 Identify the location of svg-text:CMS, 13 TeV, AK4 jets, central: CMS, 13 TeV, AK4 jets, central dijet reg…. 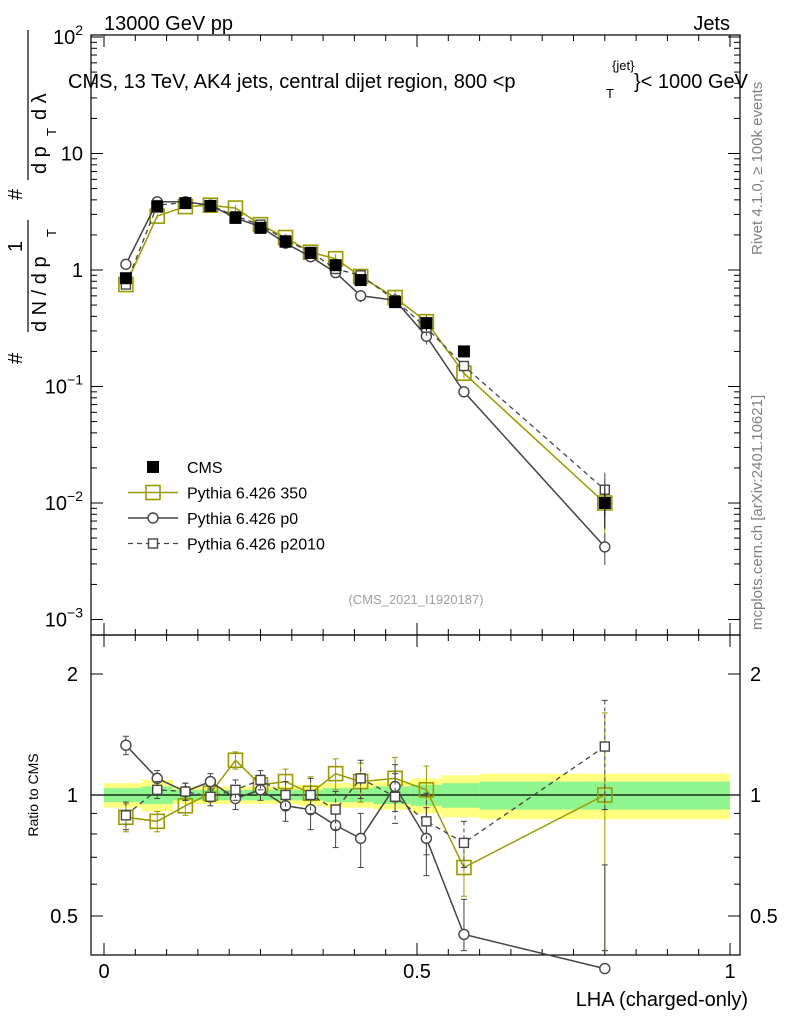
(292, 82).